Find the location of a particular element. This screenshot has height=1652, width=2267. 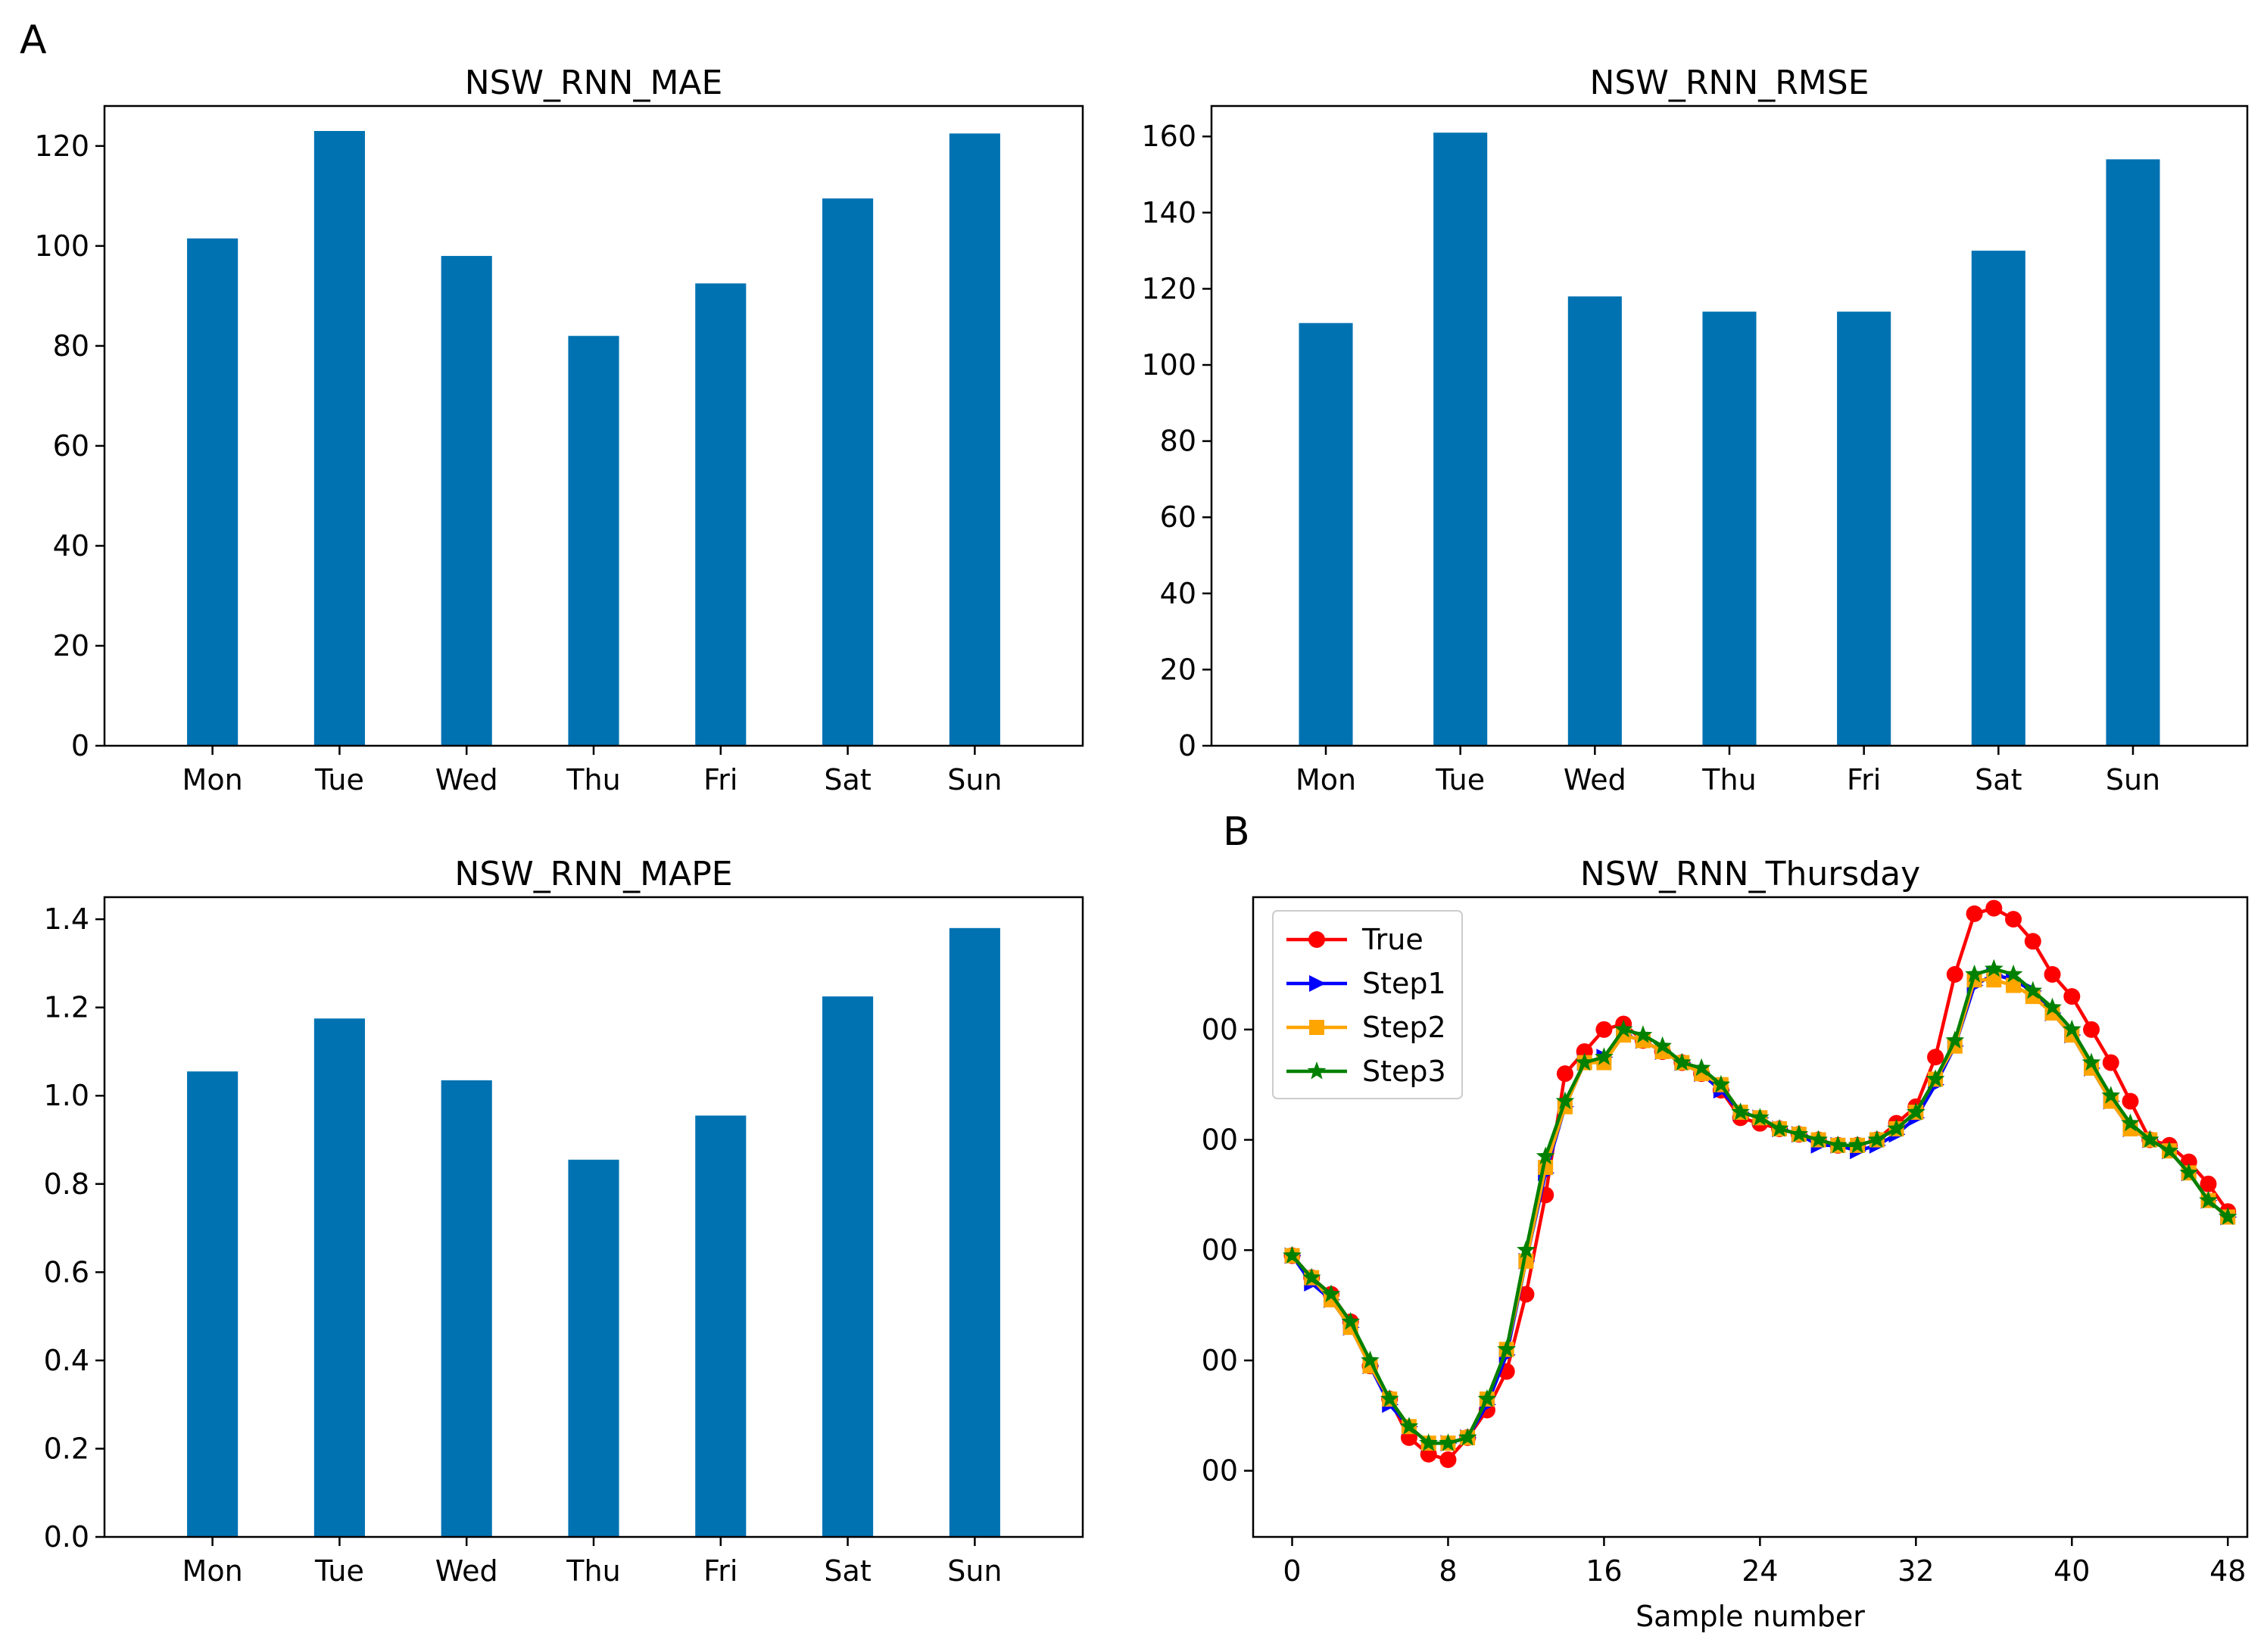

chart-title: NSW_RNN_MAPE is located at coordinates (593, 874).